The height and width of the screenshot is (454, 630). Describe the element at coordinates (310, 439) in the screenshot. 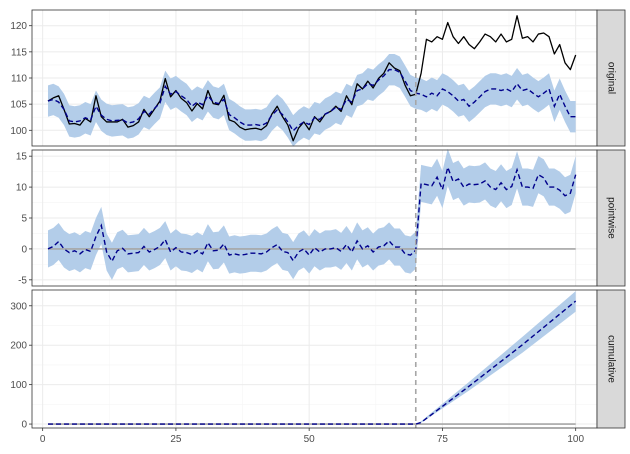

I see `x-tick-label: 50` at that location.